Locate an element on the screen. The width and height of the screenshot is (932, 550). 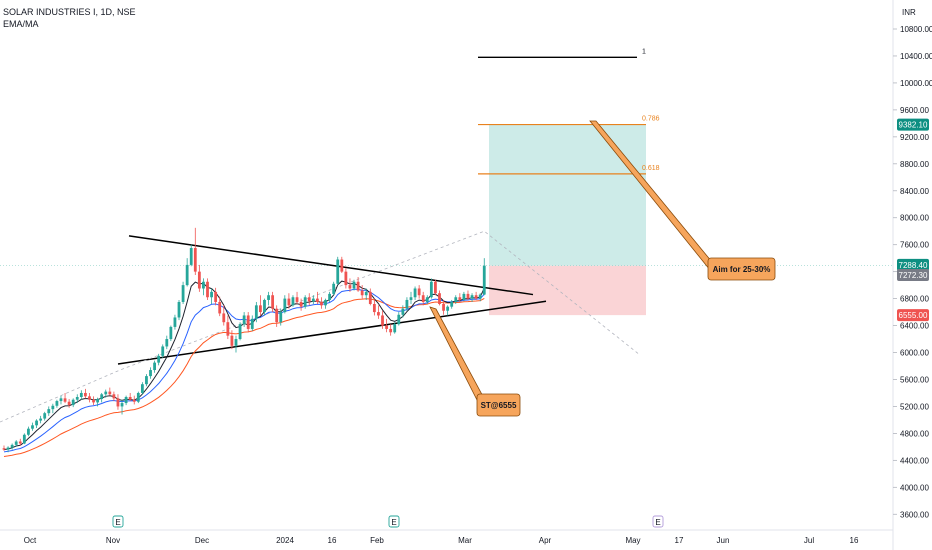
triangle-lower-line is located at coordinates (332, 332).